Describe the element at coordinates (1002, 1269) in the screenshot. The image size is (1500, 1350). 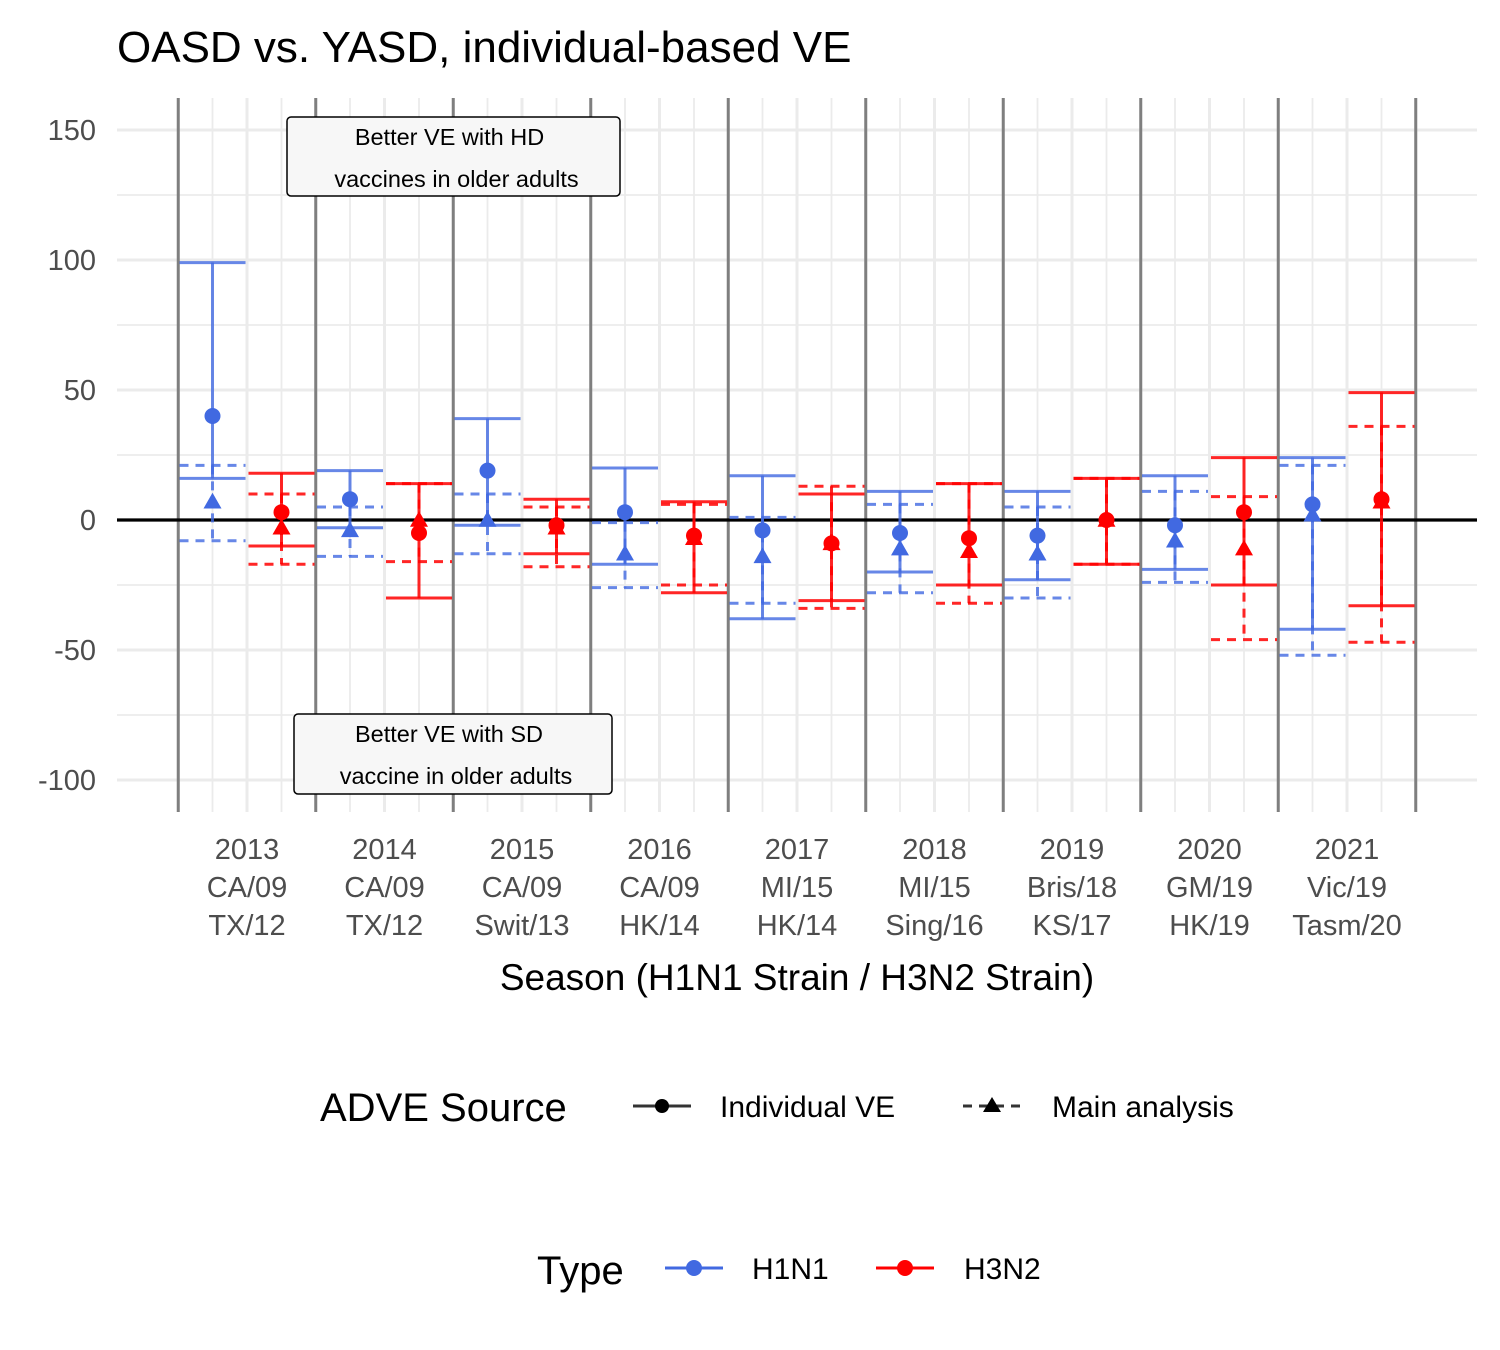
I see `legend-label: H3N2` at that location.